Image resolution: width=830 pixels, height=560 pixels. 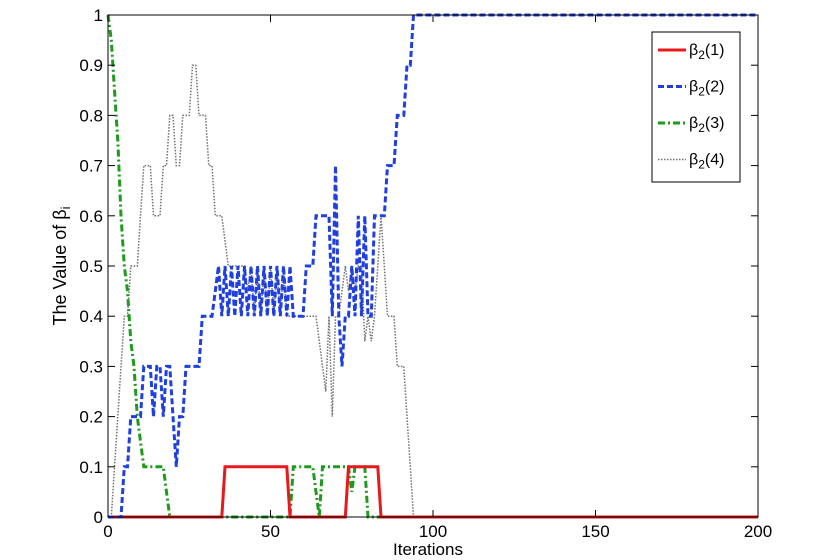 I want to click on y-tick-label-1: 0.1, so click(x=91, y=467).